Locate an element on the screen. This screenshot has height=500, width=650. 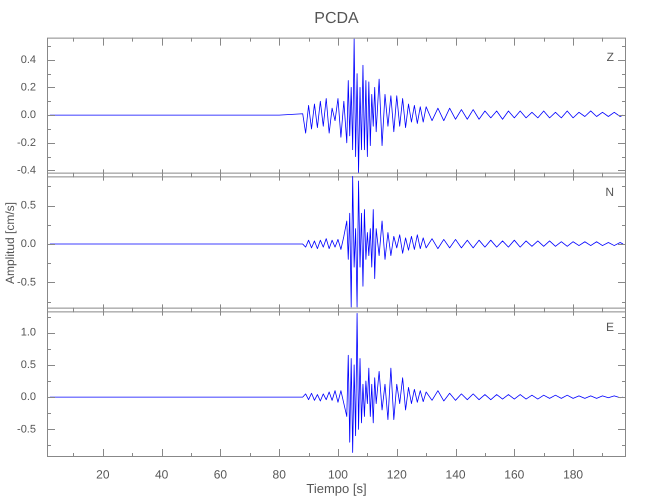
y-tick-label: -0.4 is located at coordinates (26, 170).